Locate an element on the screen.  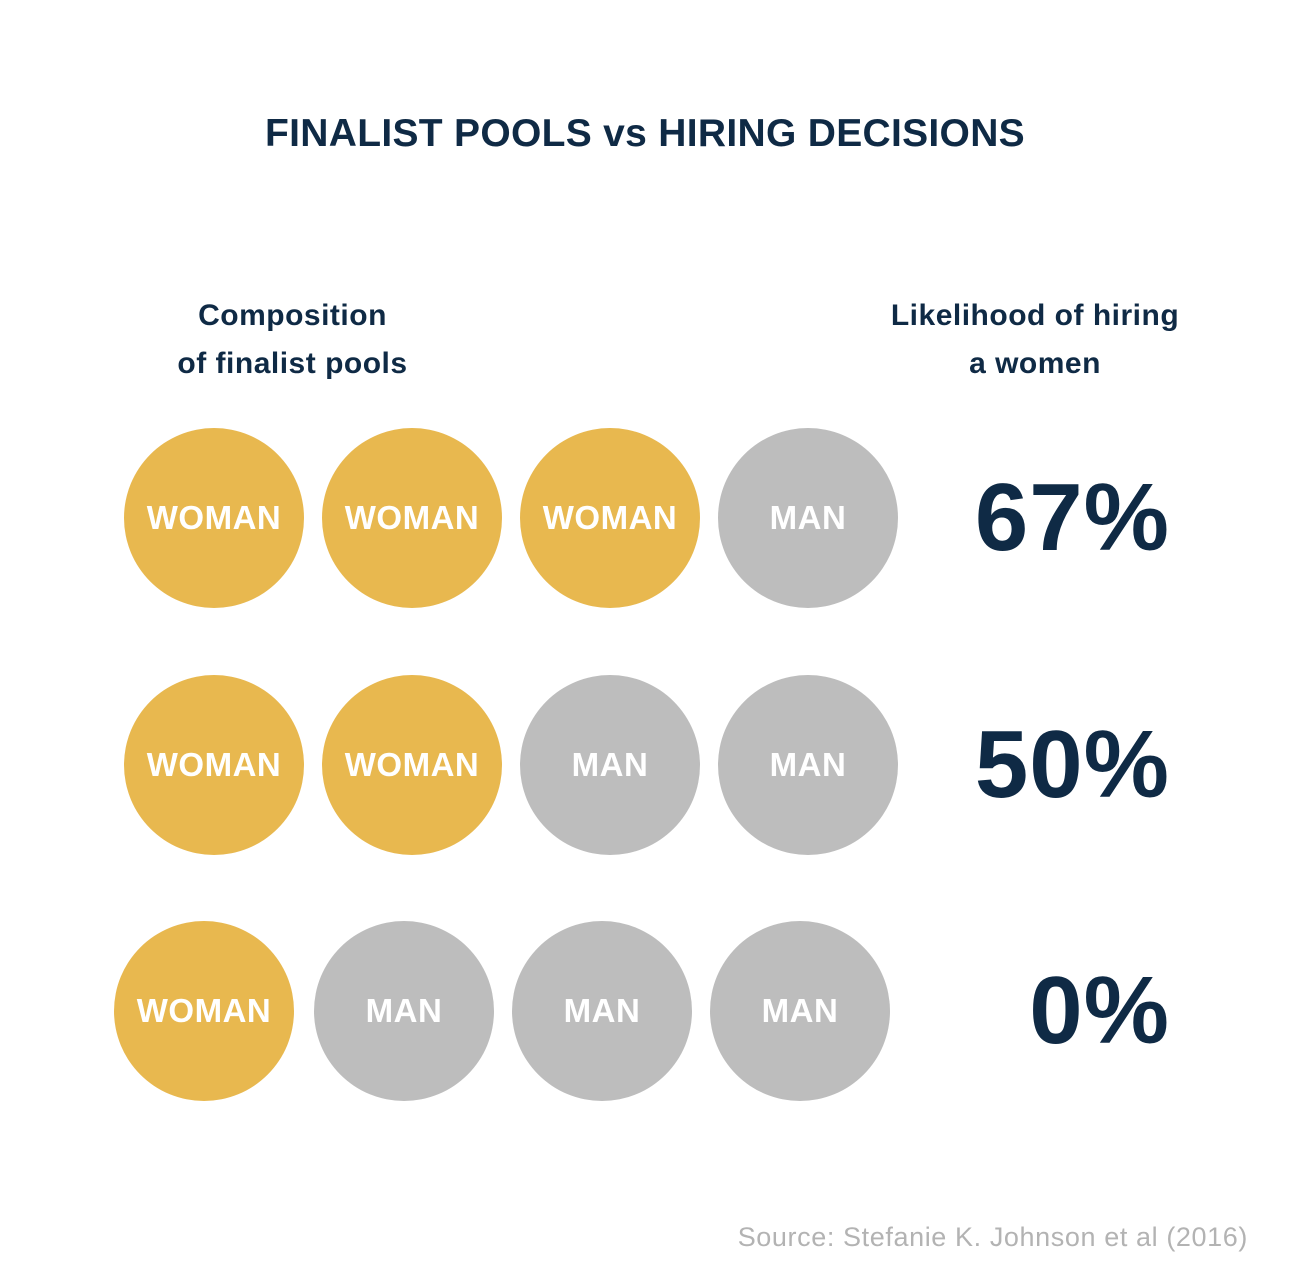
pool-composition-header-line-1: Composition is located at coordinates (292, 315).